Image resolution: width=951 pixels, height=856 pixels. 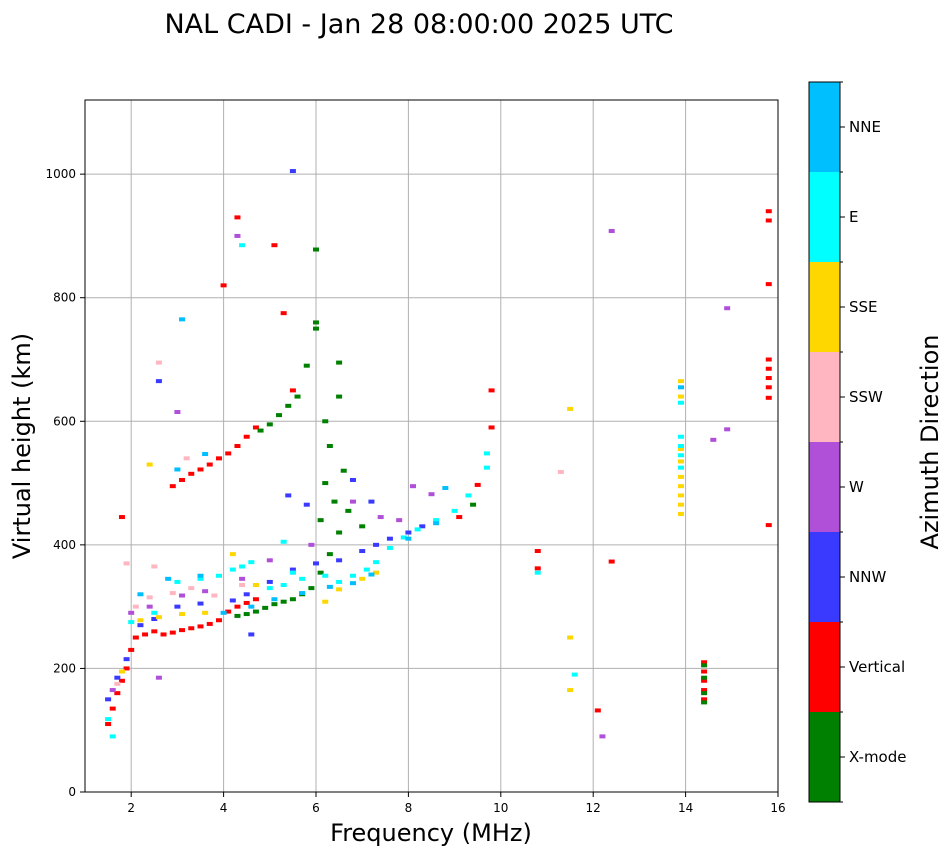 What do you see at coordinates (863, 307) in the screenshot?
I see `colorbar-tick-label: SSE` at bounding box center [863, 307].